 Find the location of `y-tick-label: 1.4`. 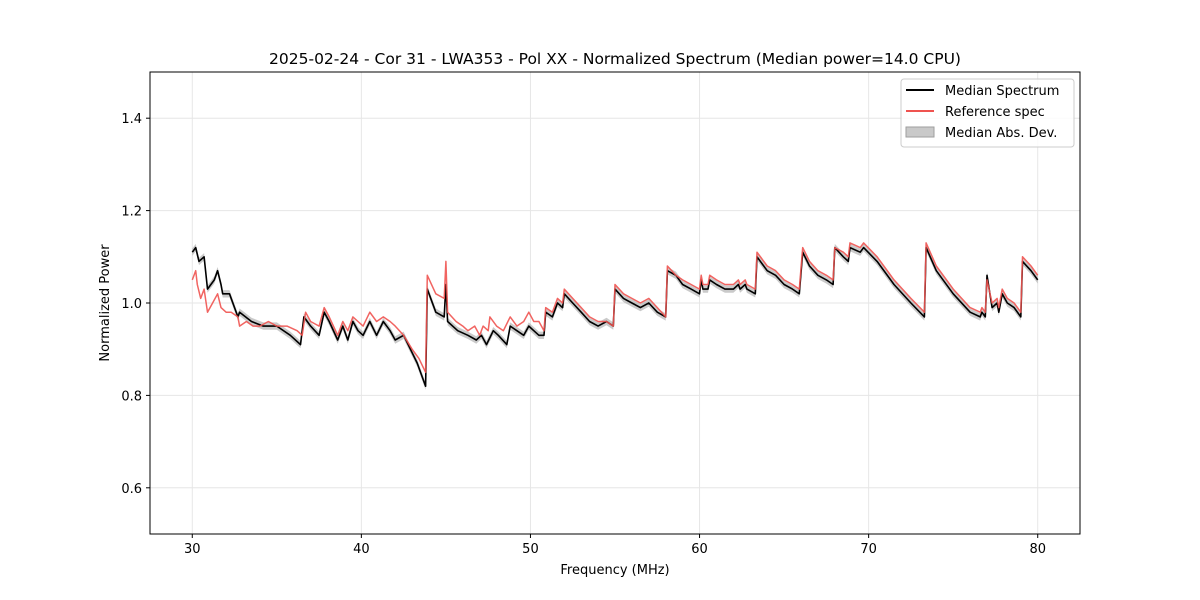

y-tick-label: 1.4 is located at coordinates (131, 119).